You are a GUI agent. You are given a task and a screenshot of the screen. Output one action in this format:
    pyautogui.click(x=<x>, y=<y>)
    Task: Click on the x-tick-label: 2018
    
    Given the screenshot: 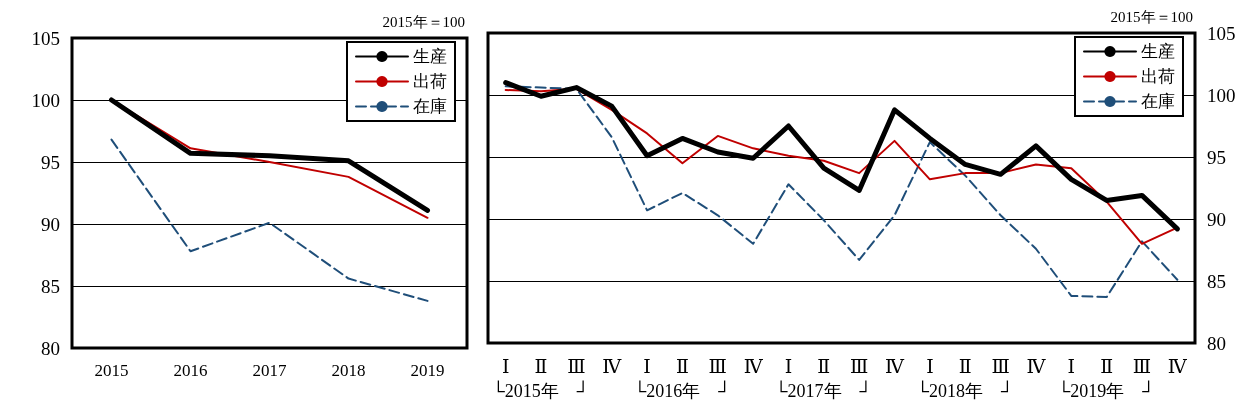 What is the action you would take?
    pyautogui.click(x=348, y=370)
    